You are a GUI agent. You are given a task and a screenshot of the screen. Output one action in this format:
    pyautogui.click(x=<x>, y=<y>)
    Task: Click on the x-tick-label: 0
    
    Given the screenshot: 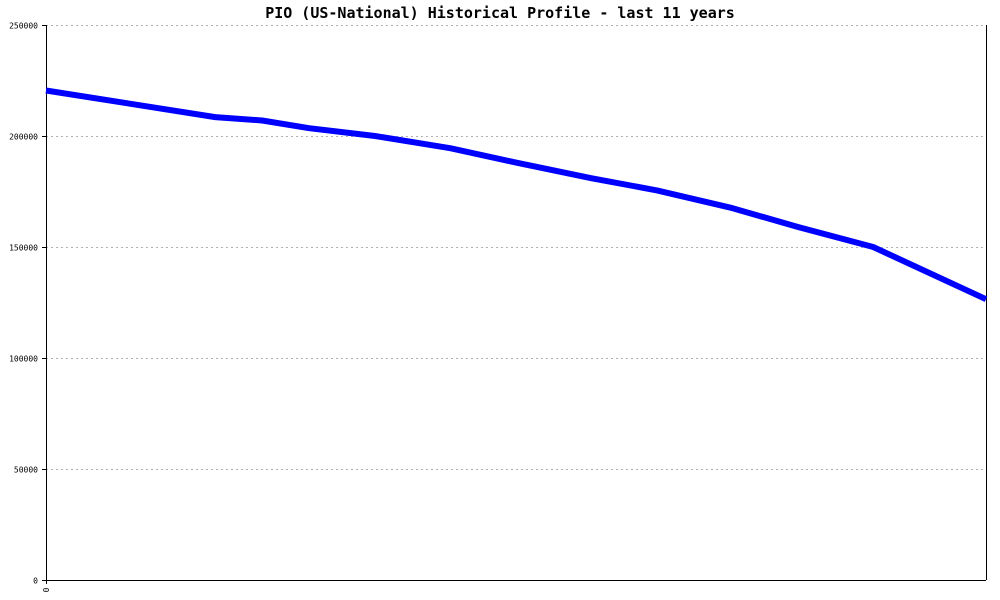 What is the action you would take?
    pyautogui.click(x=46, y=589)
    